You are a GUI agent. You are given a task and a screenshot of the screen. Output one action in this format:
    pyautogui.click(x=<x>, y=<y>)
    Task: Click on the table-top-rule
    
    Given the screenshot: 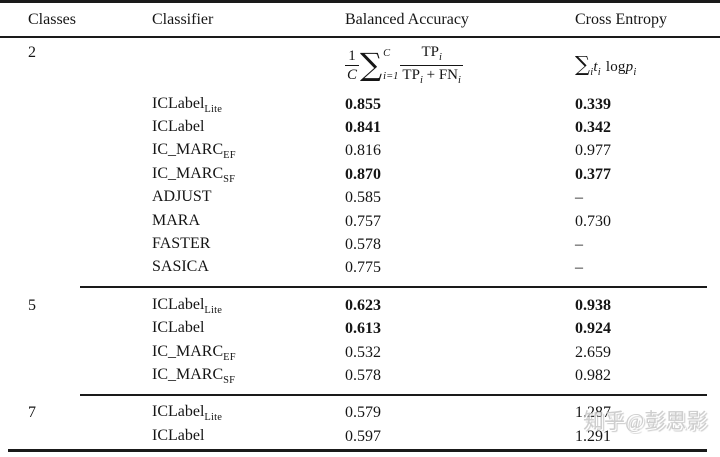 What is the action you would take?
    pyautogui.click(x=360, y=1)
    